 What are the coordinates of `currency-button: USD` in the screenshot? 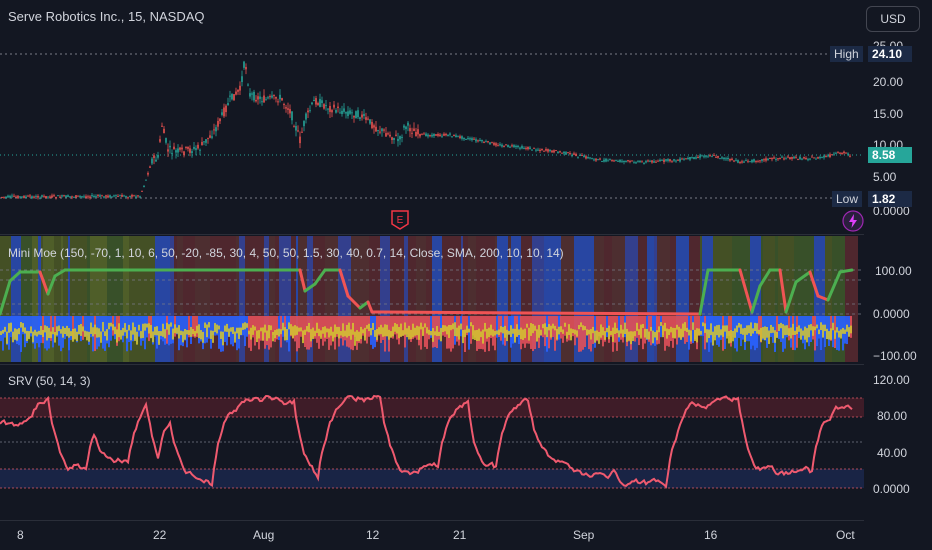 It's located at (893, 19).